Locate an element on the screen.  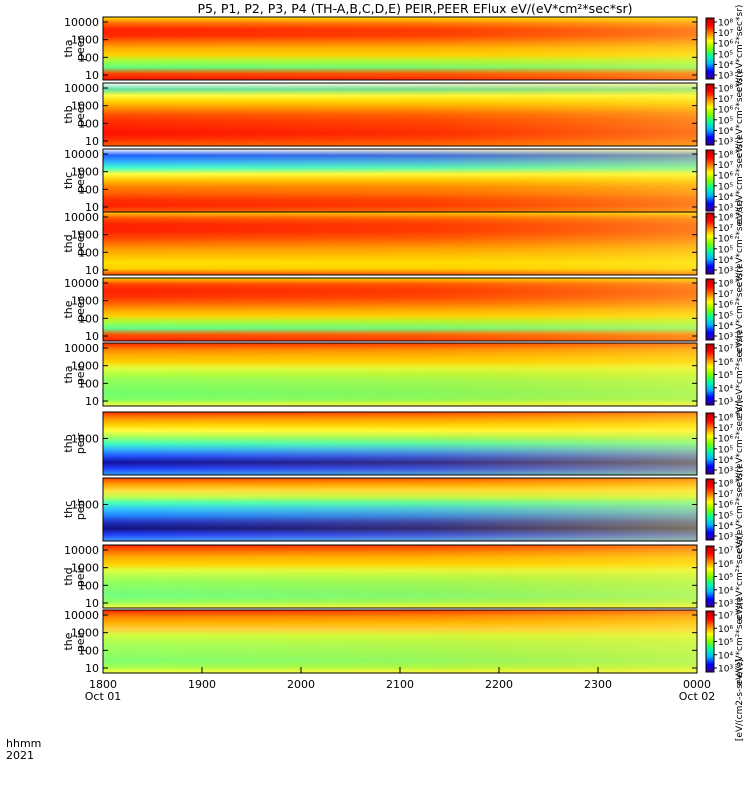
x-tick-label: 2200 is located at coordinates (499, 684).